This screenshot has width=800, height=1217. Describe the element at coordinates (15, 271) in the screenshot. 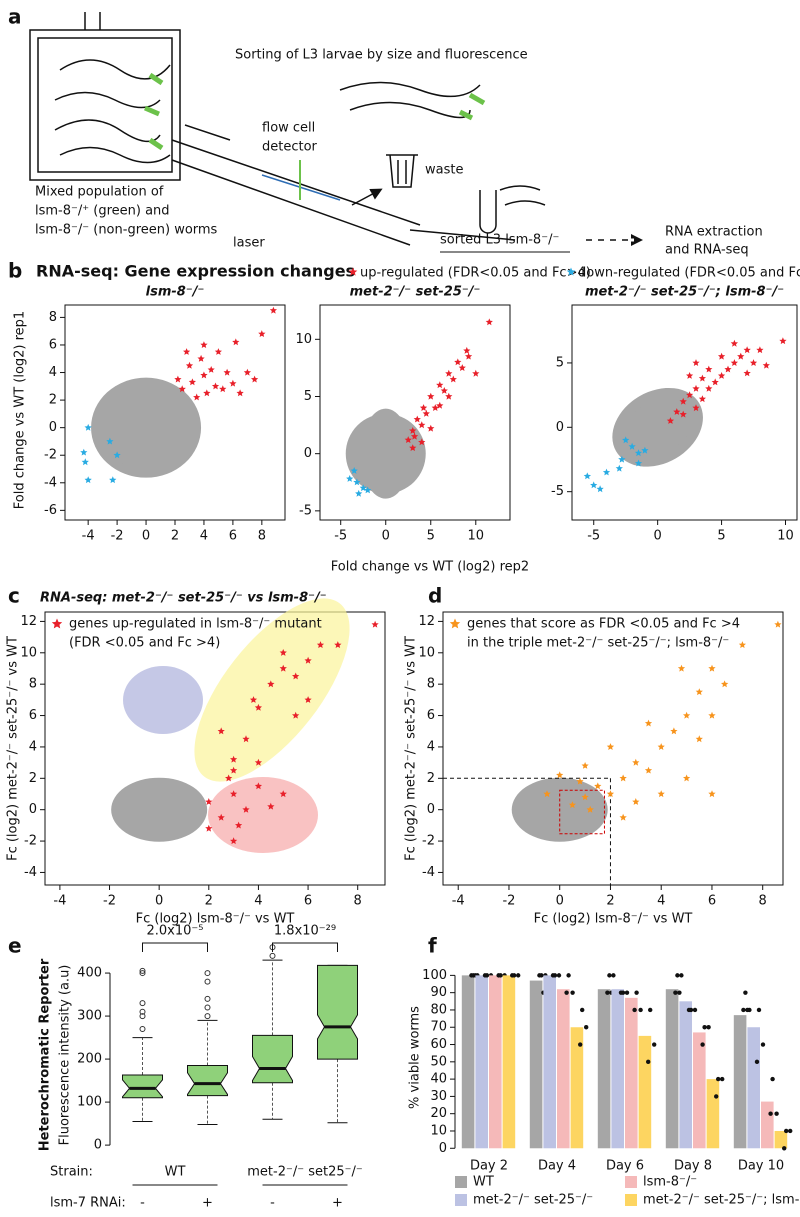

I see `panel-label: b` at that location.